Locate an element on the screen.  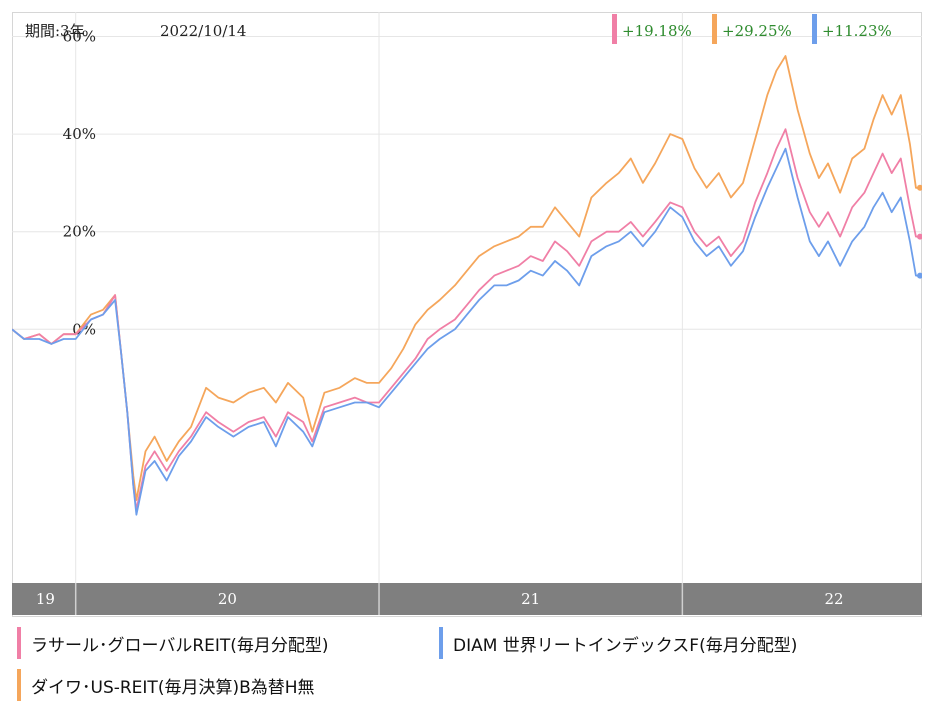
x-axis-band: 19 20 21 22 is located at coordinates (467, 599).